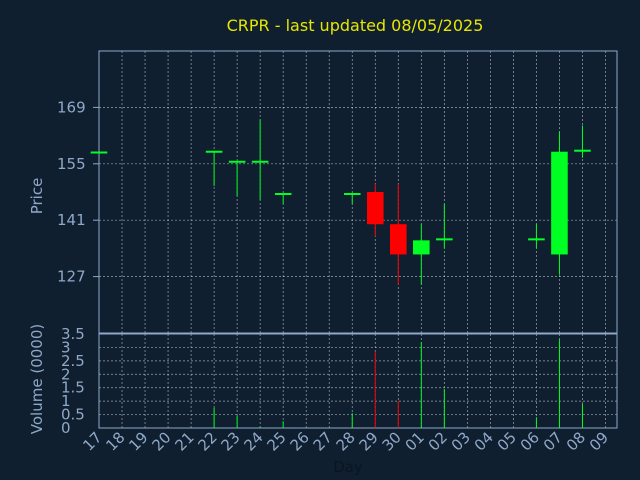 This screenshot has width=640, height=480. What do you see at coordinates (37, 196) in the screenshot?
I see `price-axis-label: Price` at bounding box center [37, 196].